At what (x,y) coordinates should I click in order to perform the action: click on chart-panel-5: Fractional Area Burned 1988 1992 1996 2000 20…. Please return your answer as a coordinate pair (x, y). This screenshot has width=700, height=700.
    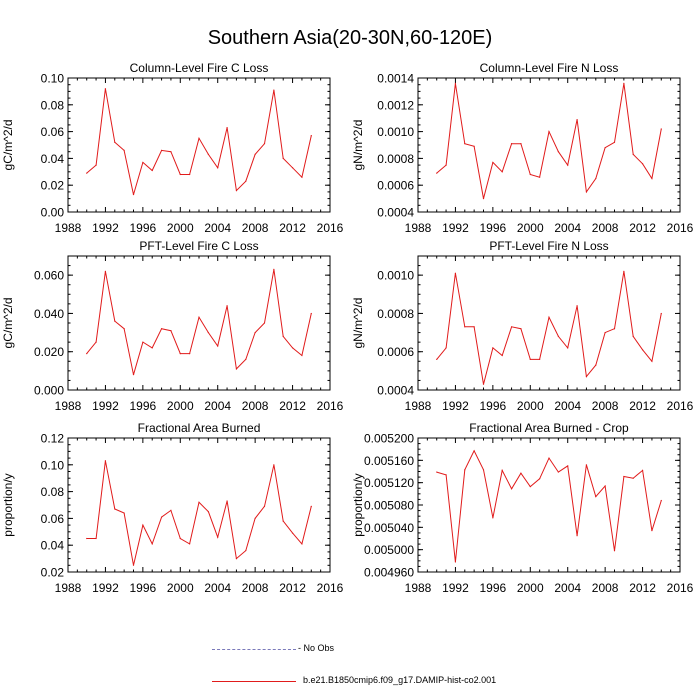
    Looking at the image, I should click on (172, 508).